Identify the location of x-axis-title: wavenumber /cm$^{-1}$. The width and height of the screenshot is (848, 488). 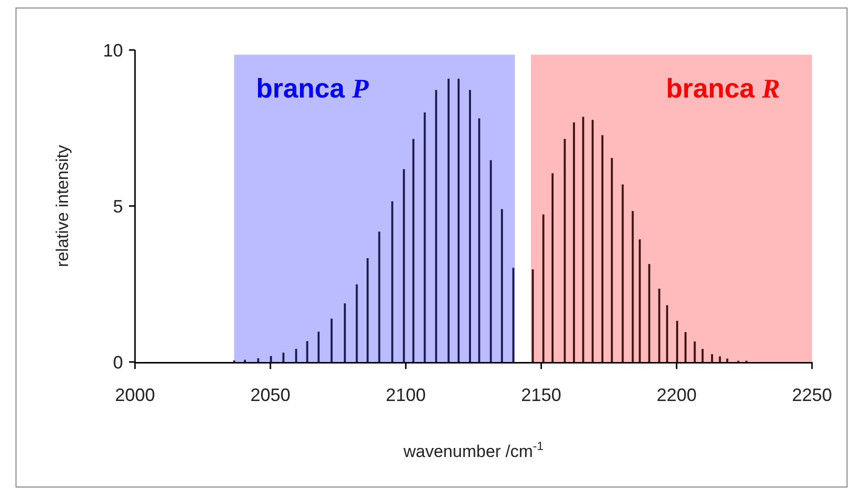
(473, 450).